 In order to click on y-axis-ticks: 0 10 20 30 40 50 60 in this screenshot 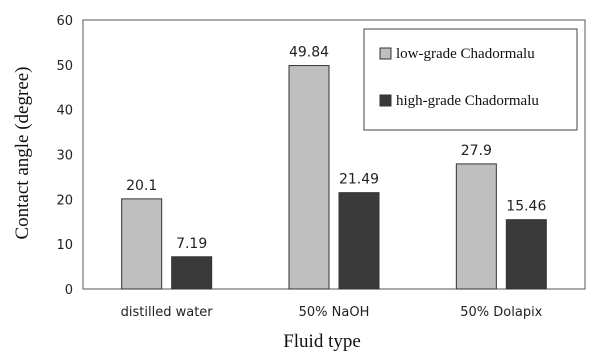, I will do `click(64, 156)`.